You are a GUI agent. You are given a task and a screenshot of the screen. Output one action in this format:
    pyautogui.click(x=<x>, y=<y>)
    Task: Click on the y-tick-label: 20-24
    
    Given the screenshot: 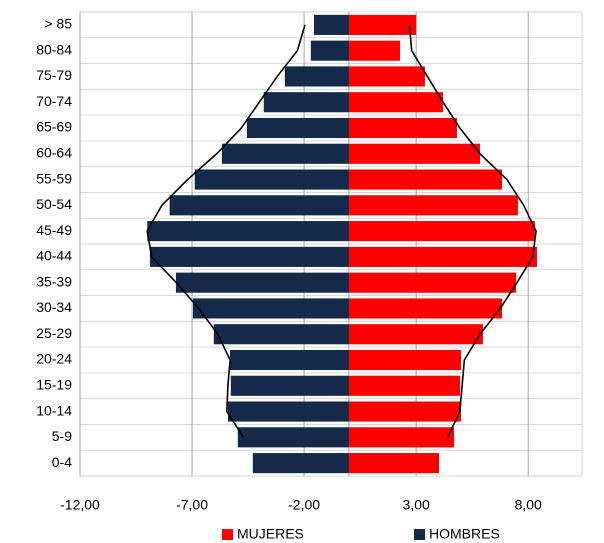 What is the action you would take?
    pyautogui.click(x=54, y=359)
    